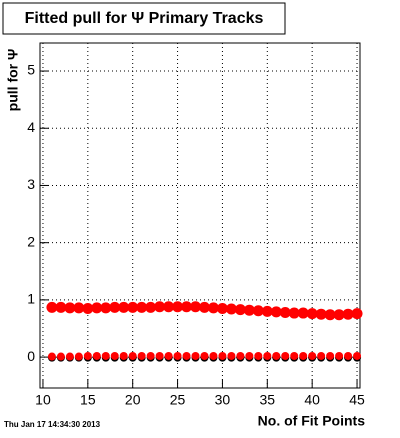 This screenshot has width=400, height=438. What do you see at coordinates (178, 400) in the screenshot?
I see `x-tick-label: 25` at bounding box center [178, 400].